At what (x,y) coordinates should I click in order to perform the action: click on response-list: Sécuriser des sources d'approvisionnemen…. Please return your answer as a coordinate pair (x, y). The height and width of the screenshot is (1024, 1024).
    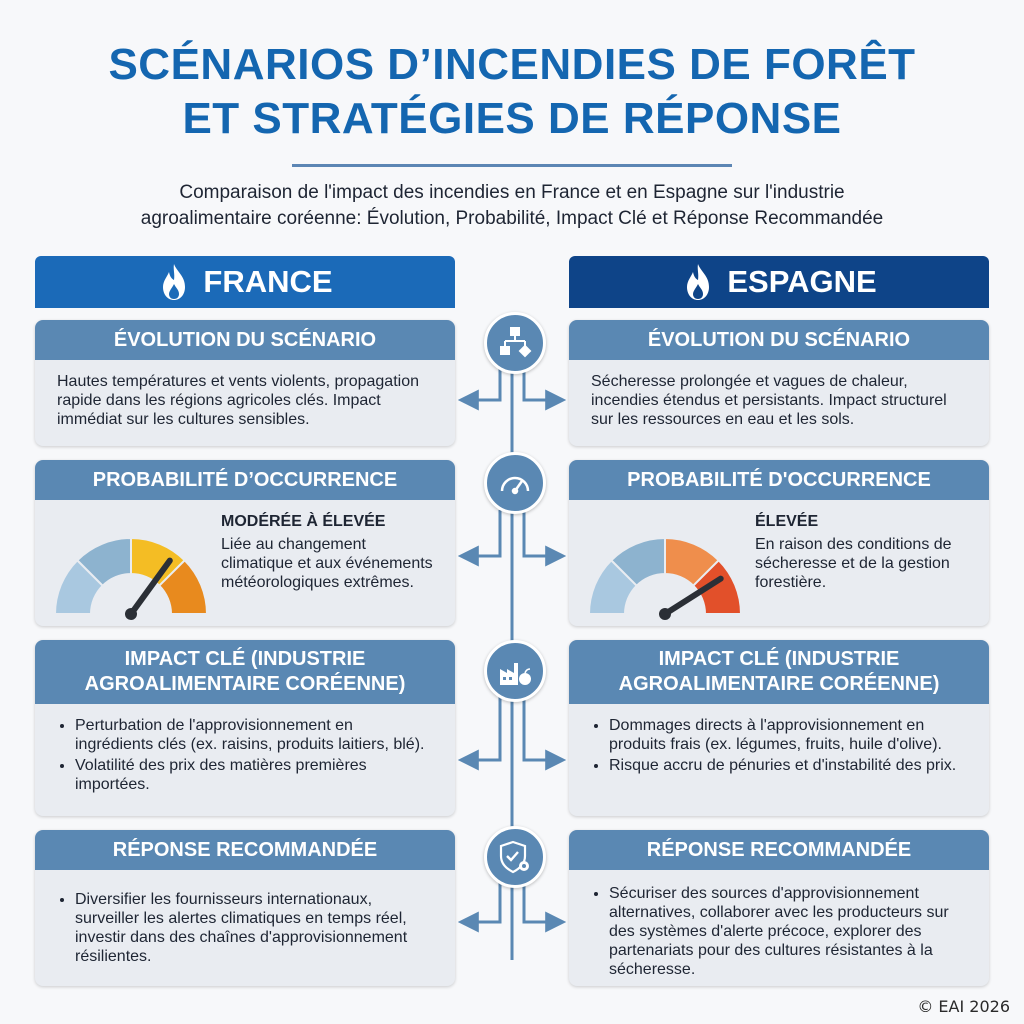
    Looking at the image, I should click on (779, 931).